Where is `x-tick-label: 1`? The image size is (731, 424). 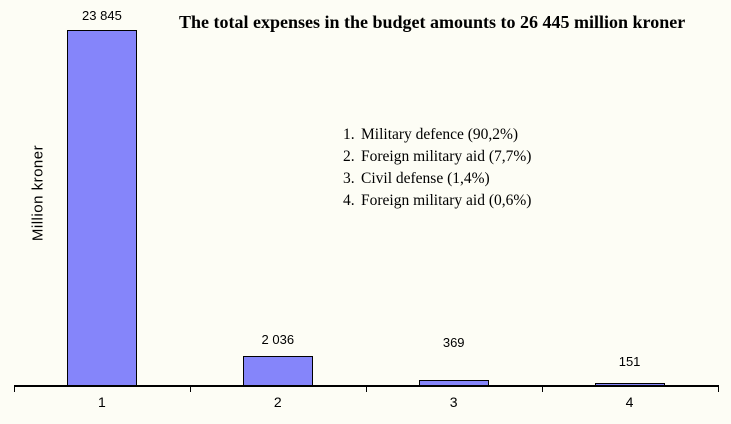
x-tick-label: 1 is located at coordinates (102, 402).